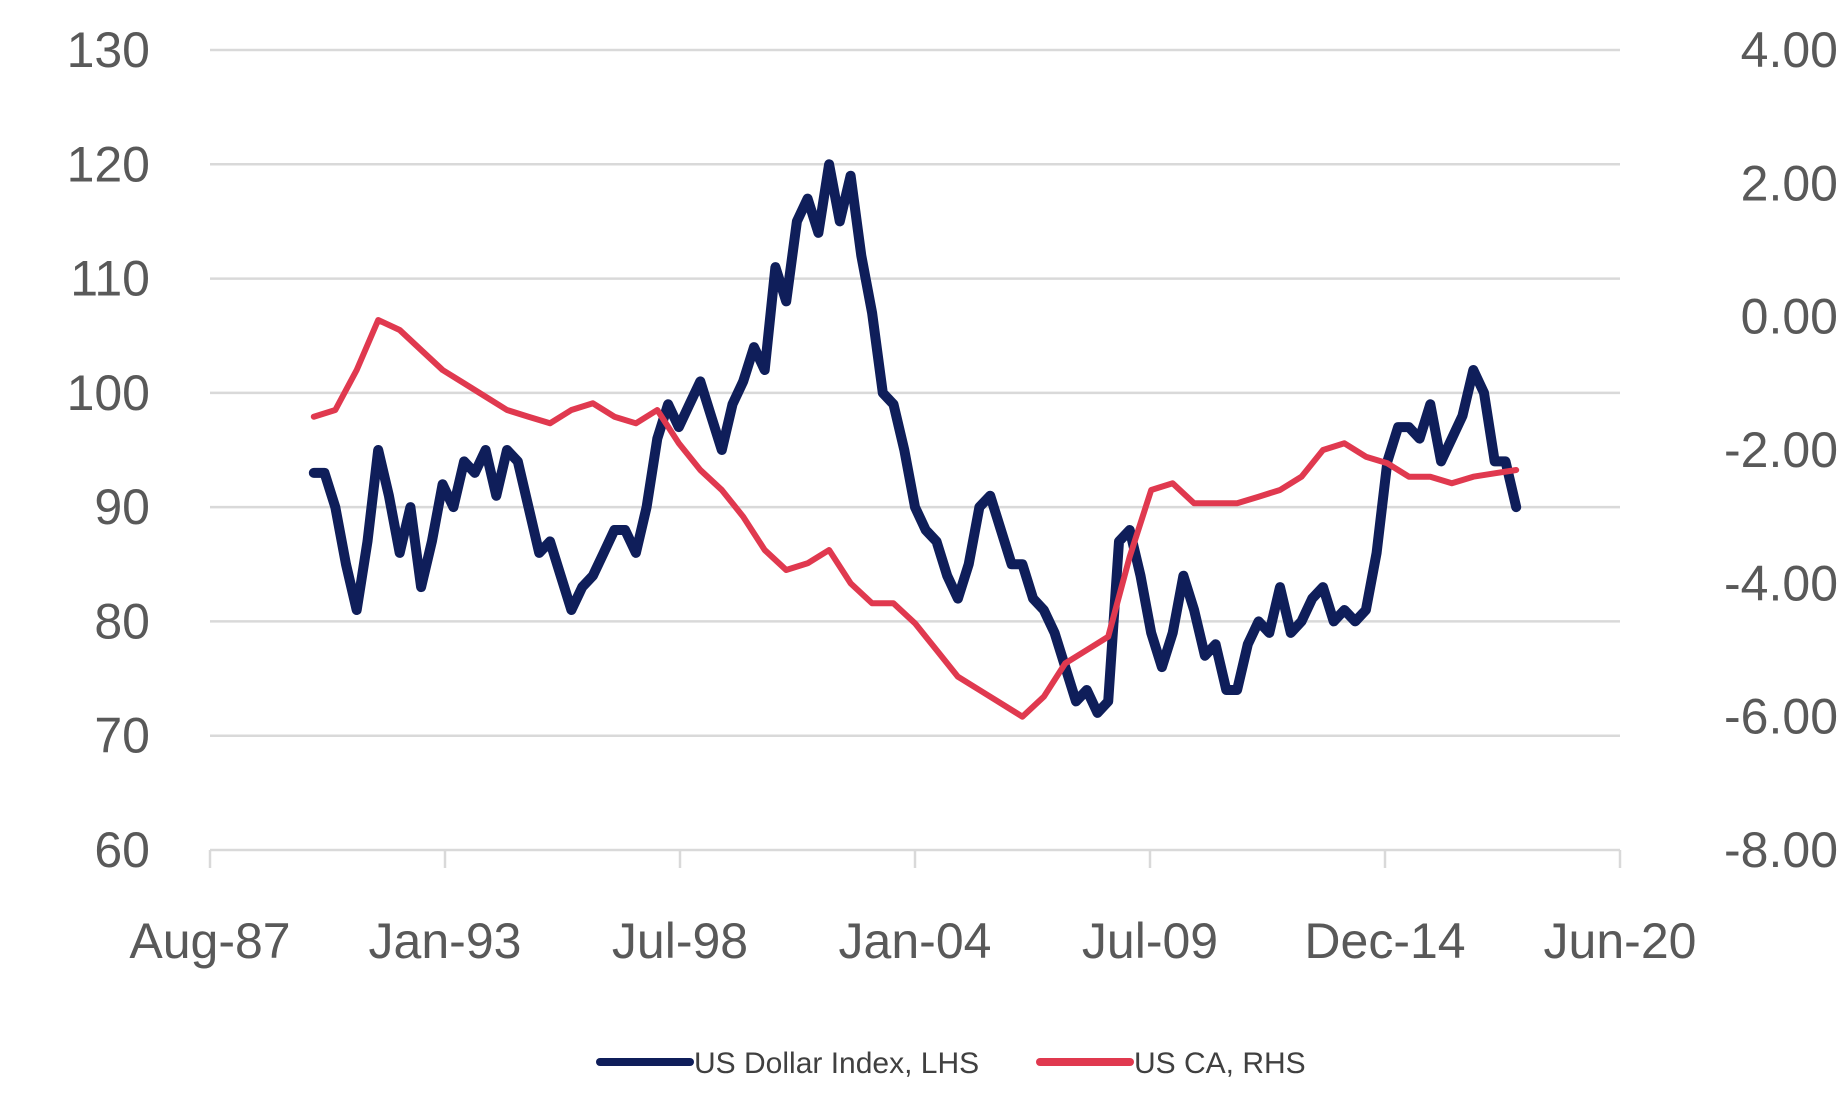  Describe the element at coordinates (122, 507) in the screenshot. I see `left-axis-tick-label: 90` at that location.